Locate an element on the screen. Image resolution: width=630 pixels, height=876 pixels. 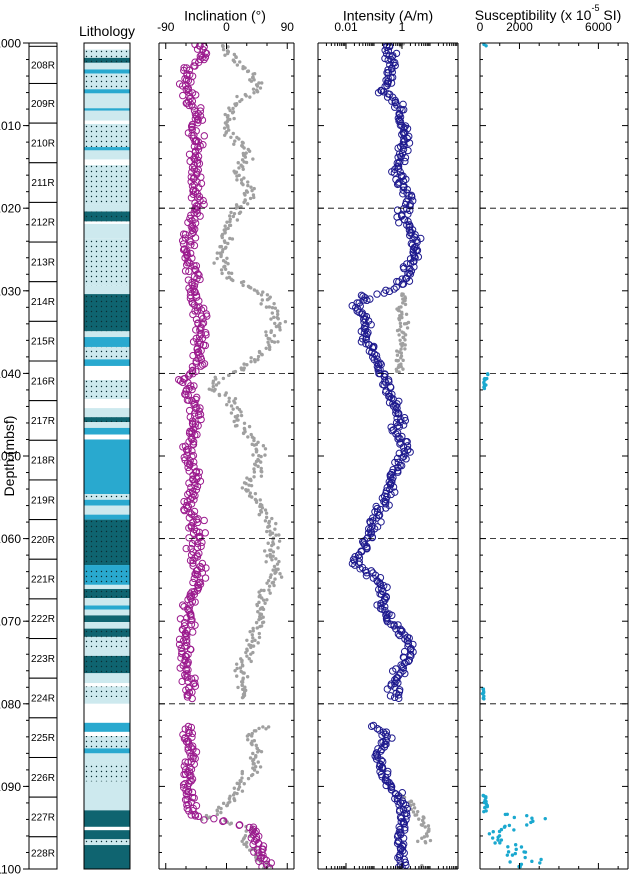
lithology-frame is located at coordinates (107, 456).